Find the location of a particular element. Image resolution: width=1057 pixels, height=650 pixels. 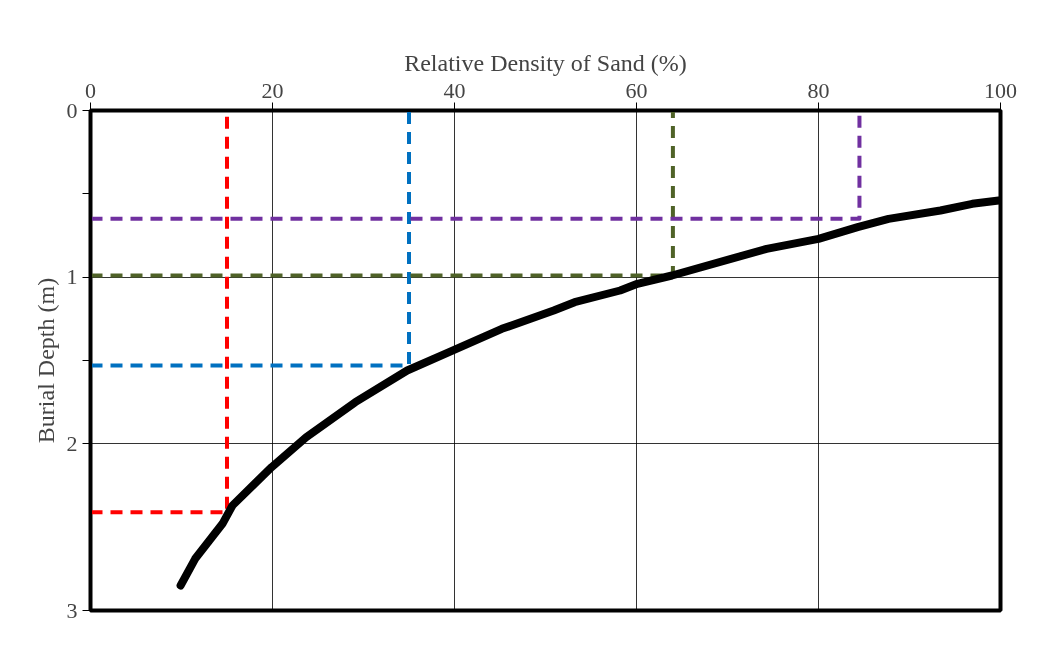

y-axis-title: Burial Depth (m) is located at coordinates (45, 360).